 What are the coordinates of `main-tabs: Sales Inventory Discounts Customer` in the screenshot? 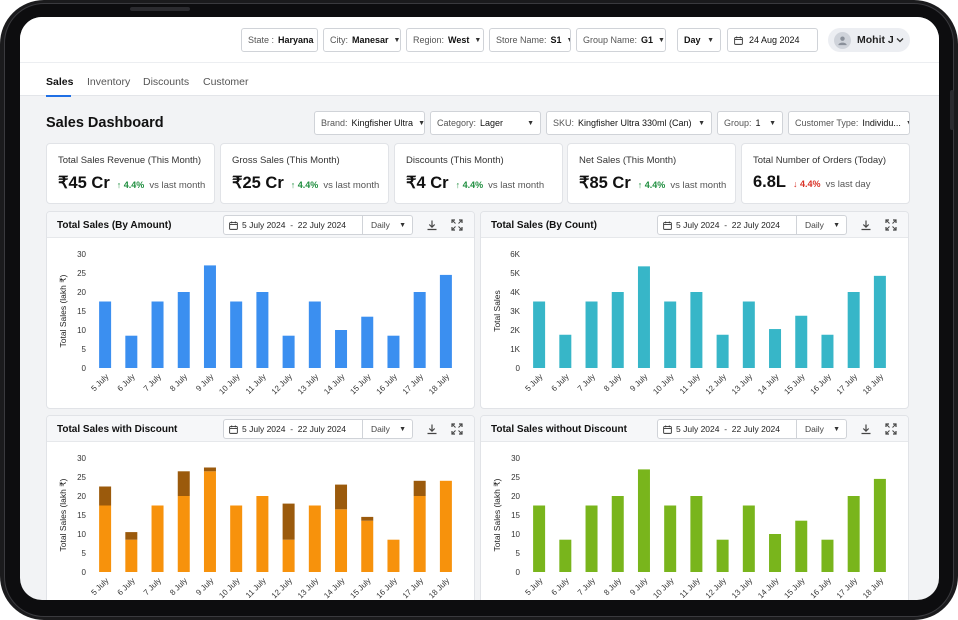 It's located at (479, 79).